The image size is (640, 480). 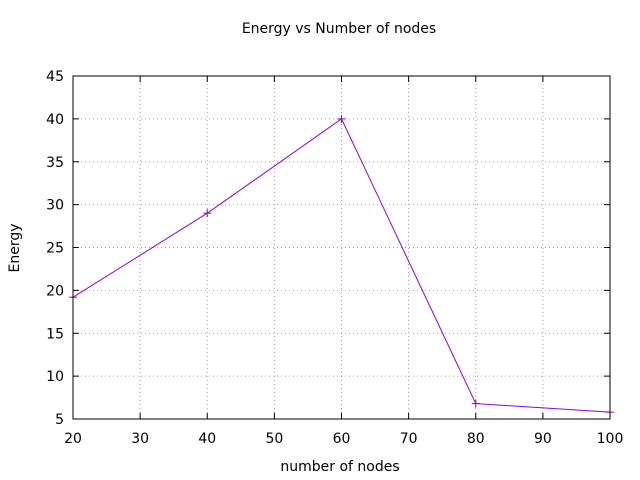 What do you see at coordinates (207, 439) in the screenshot?
I see `x-tick-label: 40` at bounding box center [207, 439].